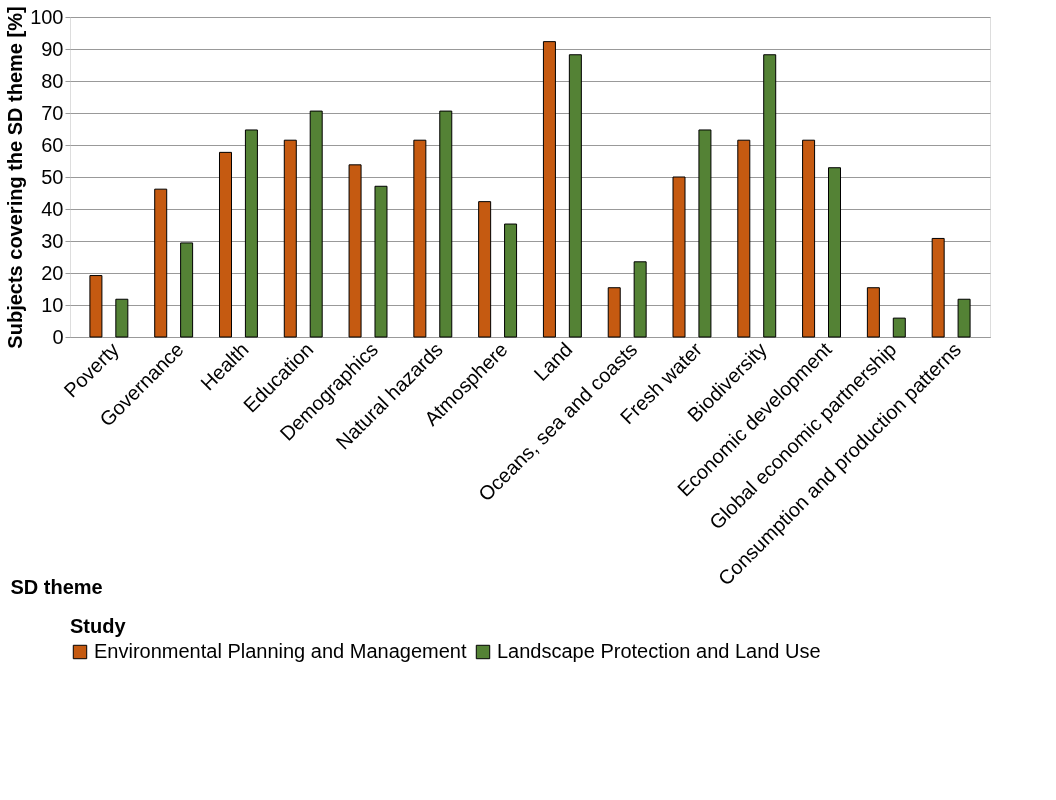 The image size is (1056, 800). Describe the element at coordinates (52, 240) in the screenshot. I see `y-tick-label: 30` at that location.